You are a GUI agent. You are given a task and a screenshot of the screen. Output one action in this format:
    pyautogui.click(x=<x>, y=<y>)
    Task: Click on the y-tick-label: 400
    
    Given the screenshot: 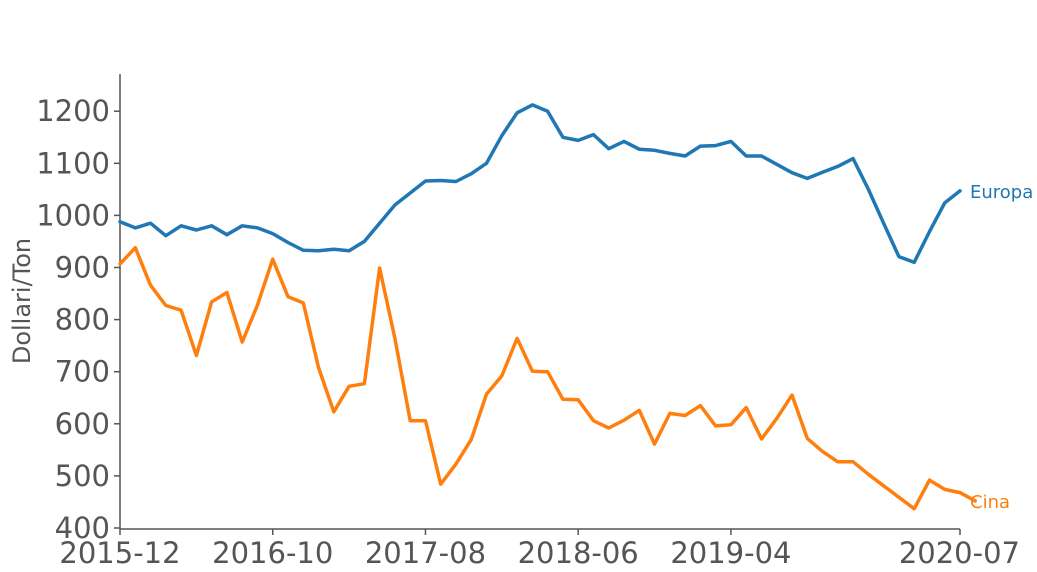 What is the action you would take?
    pyautogui.click(x=82, y=528)
    